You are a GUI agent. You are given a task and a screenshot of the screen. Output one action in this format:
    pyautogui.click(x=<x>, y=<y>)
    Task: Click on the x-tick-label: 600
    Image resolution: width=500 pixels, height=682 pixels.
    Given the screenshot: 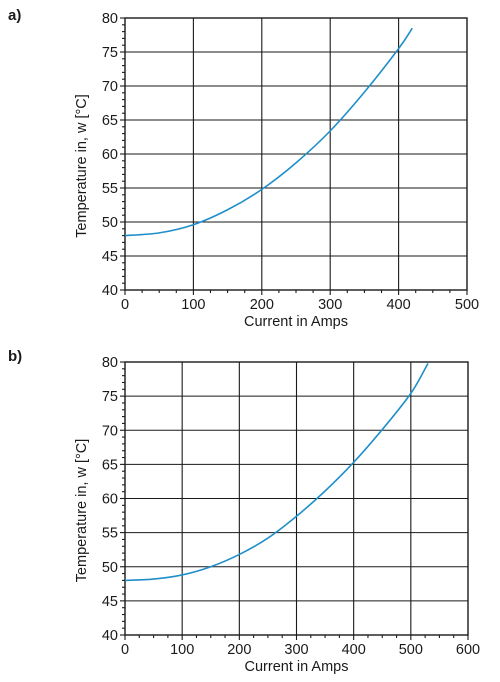 What is the action you would take?
    pyautogui.click(x=468, y=650)
    